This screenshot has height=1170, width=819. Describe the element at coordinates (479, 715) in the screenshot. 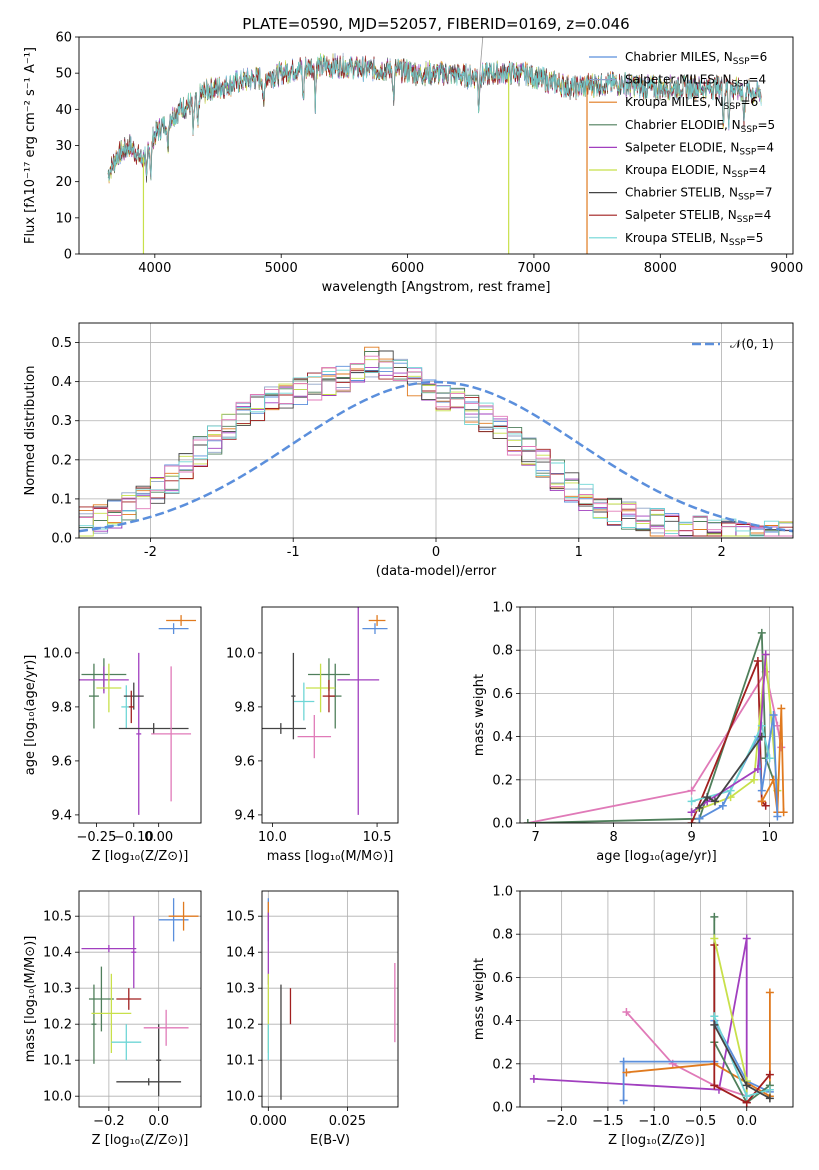

I see `y-axis-label: mass weight` at that location.